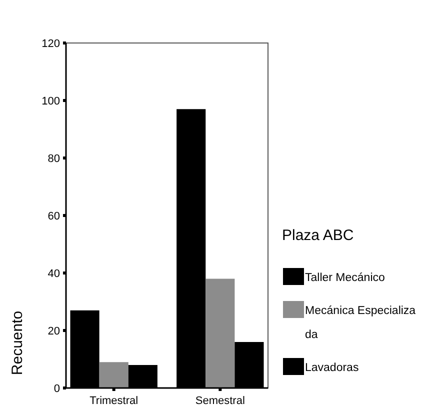 This screenshot has height=411, width=438. Describe the element at coordinates (51, 101) in the screenshot. I see `y-tick-label: 100` at that location.